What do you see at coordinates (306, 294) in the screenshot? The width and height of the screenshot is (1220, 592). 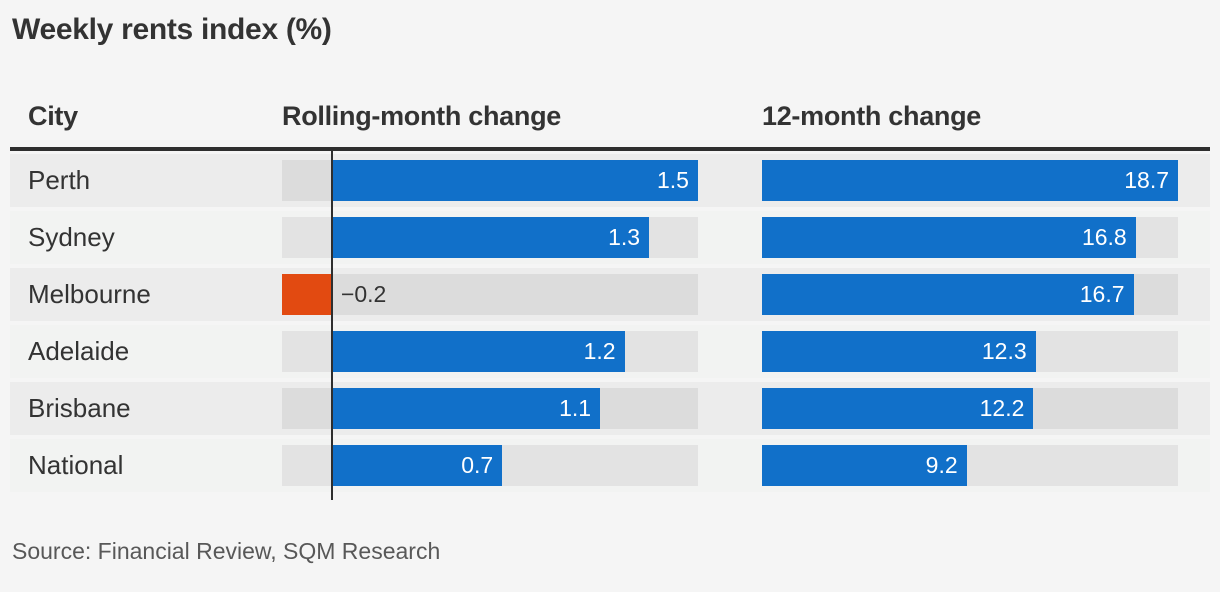 I see `rolling-month-bar` at bounding box center [306, 294].